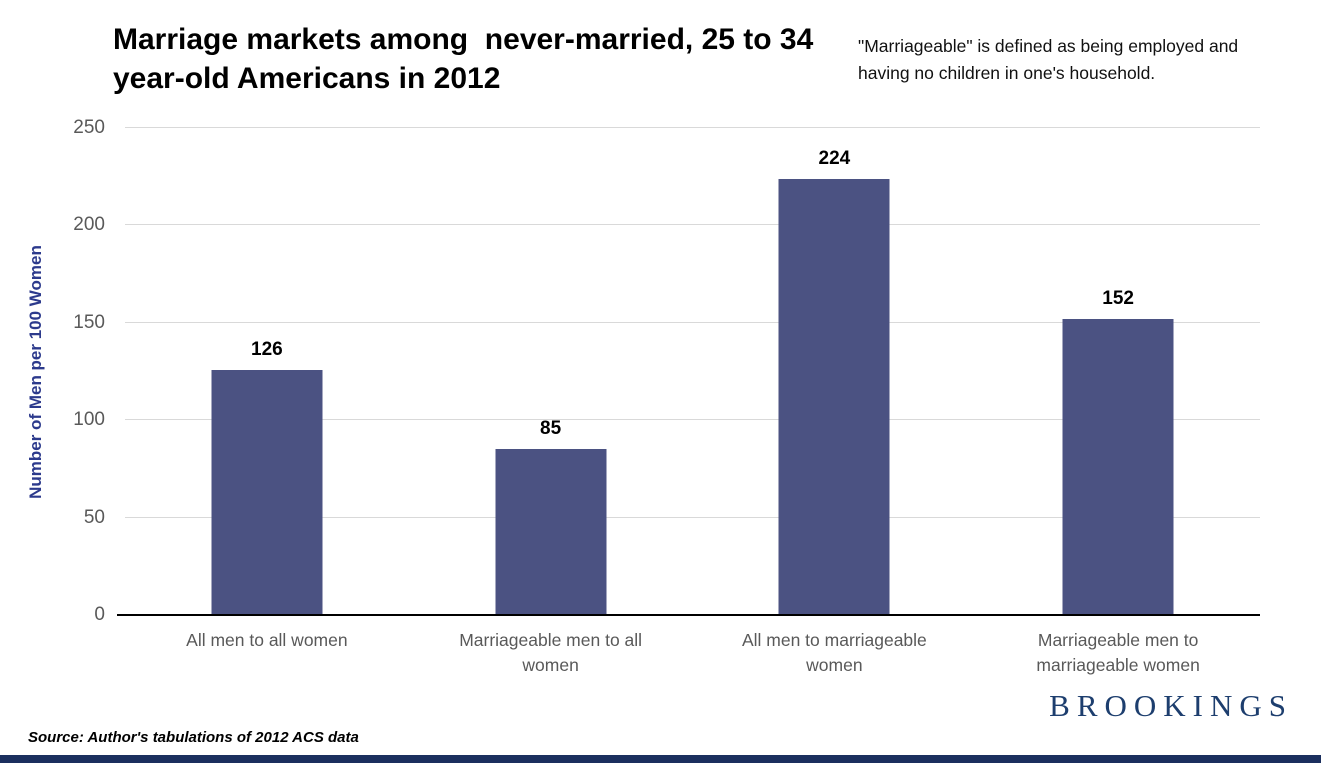  Describe the element at coordinates (834, 158) in the screenshot. I see `bar-value-label: 224` at that location.